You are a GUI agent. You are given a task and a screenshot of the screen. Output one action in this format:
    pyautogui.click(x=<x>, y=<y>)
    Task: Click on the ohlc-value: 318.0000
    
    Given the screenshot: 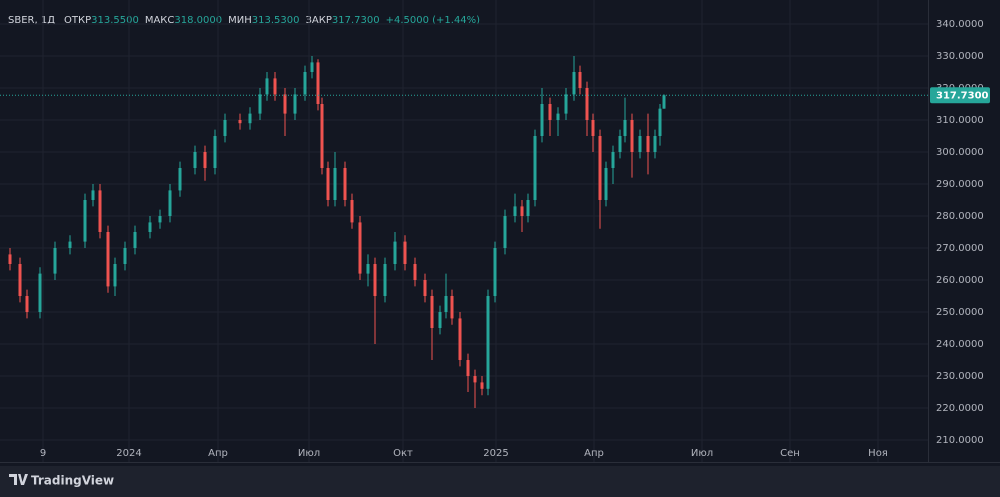 What is the action you would take?
    pyautogui.click(x=198, y=20)
    